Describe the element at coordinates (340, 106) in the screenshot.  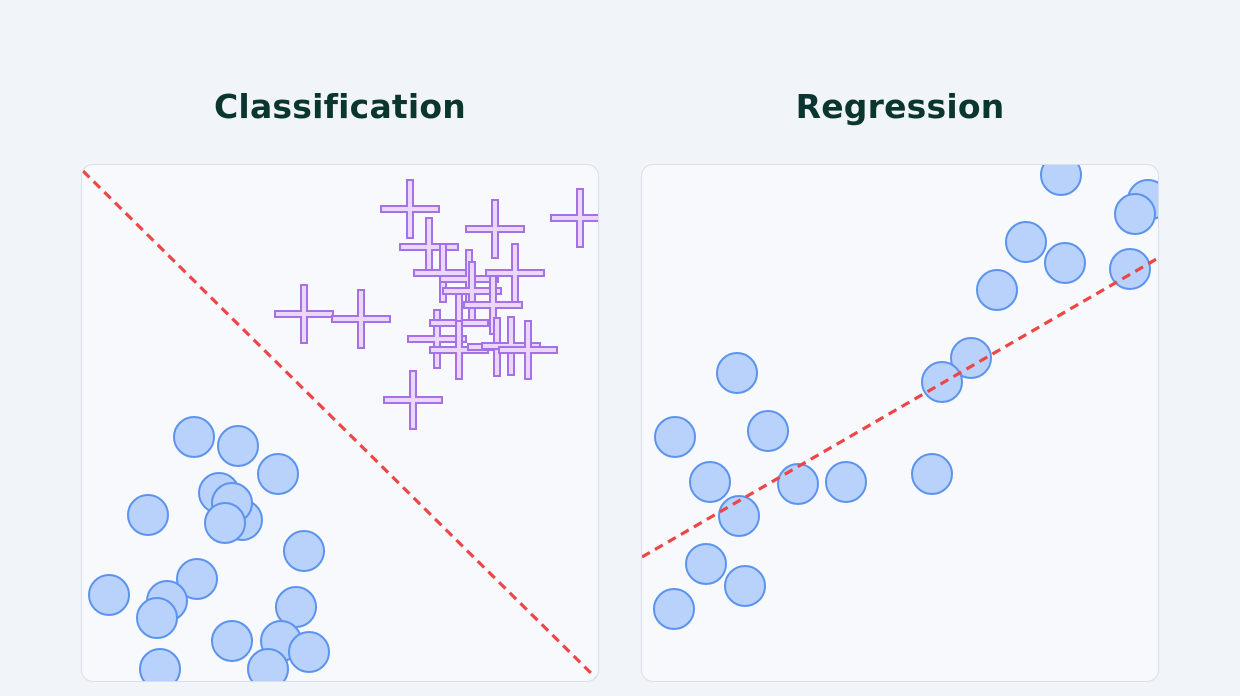
I see `classification-title: Classification` at that location.